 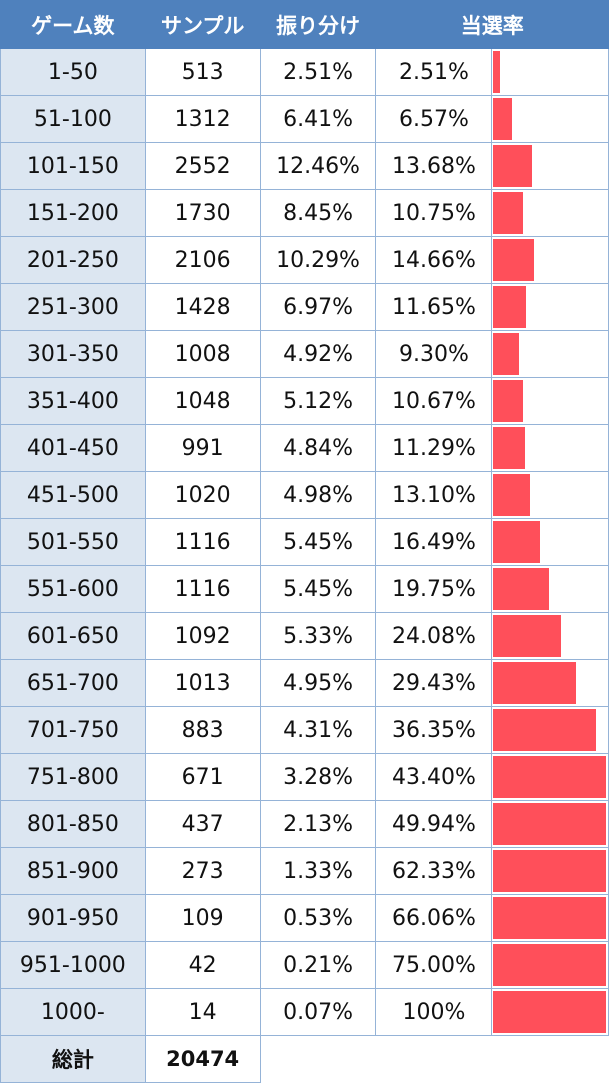 I want to click on game-range-cell: 951-1000, so click(x=73, y=965).